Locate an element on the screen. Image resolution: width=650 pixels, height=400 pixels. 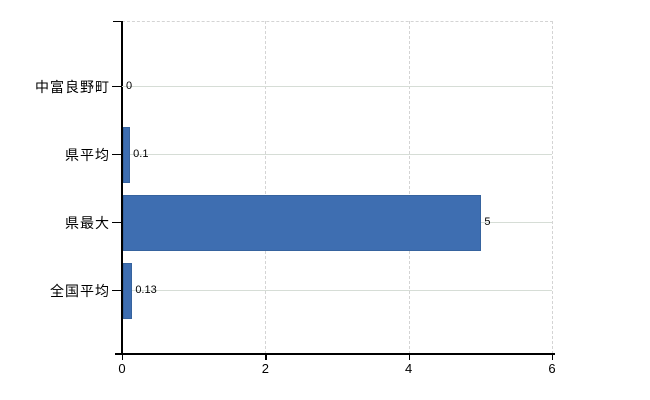
value-label: 0.13 is located at coordinates (146, 290).